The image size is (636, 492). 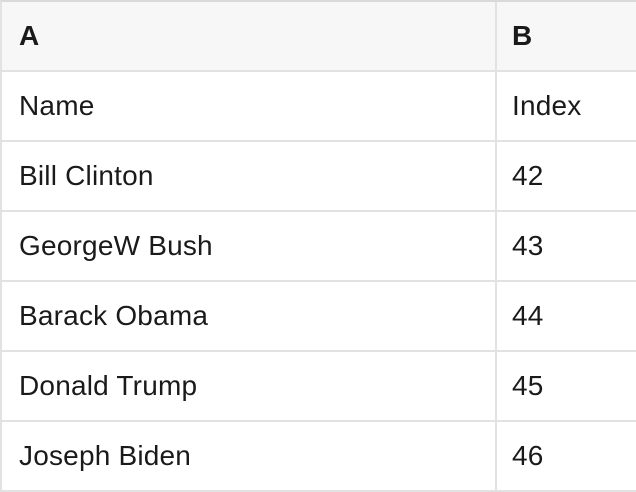 I want to click on column-header-b-label: B, so click(x=522, y=35).